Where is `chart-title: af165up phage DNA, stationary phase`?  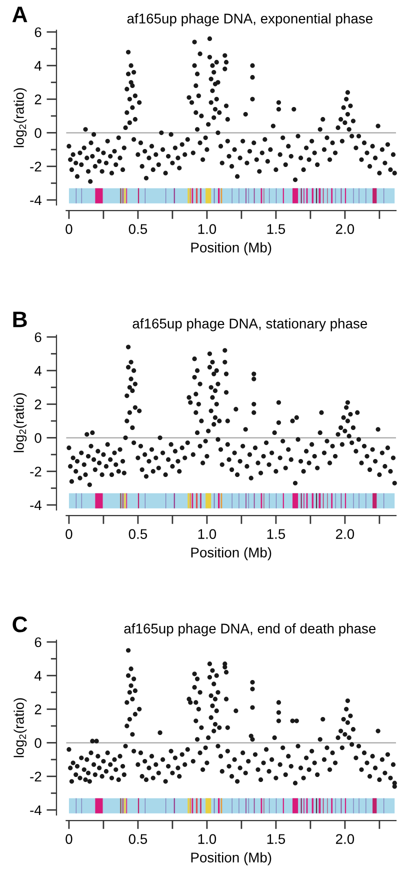 chart-title: af165up phage DNA, stationary phase is located at coordinates (250, 325).